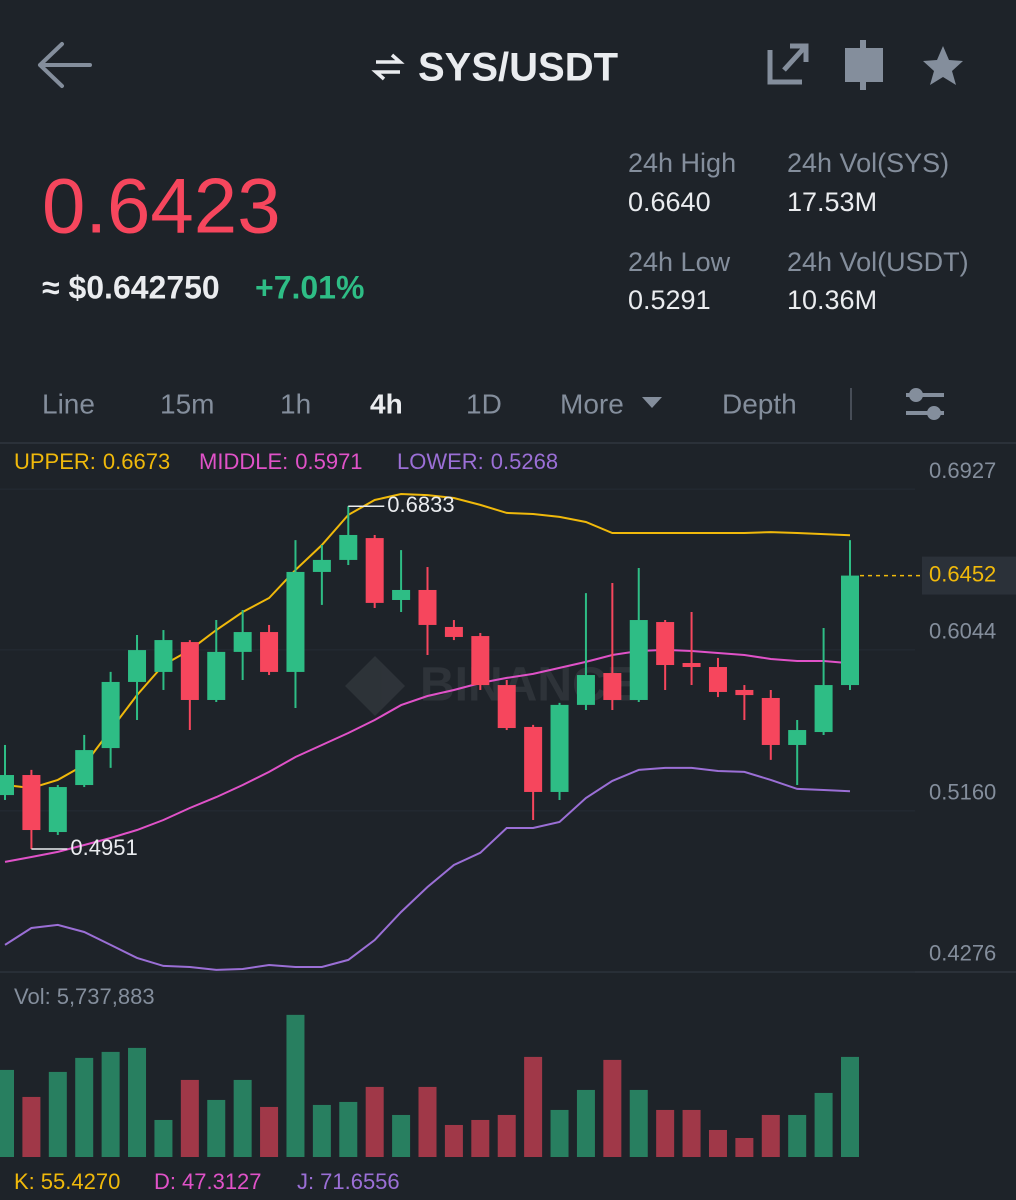  What do you see at coordinates (962, 573) in the screenshot?
I see `last-price-label: 0.6452` at bounding box center [962, 573].